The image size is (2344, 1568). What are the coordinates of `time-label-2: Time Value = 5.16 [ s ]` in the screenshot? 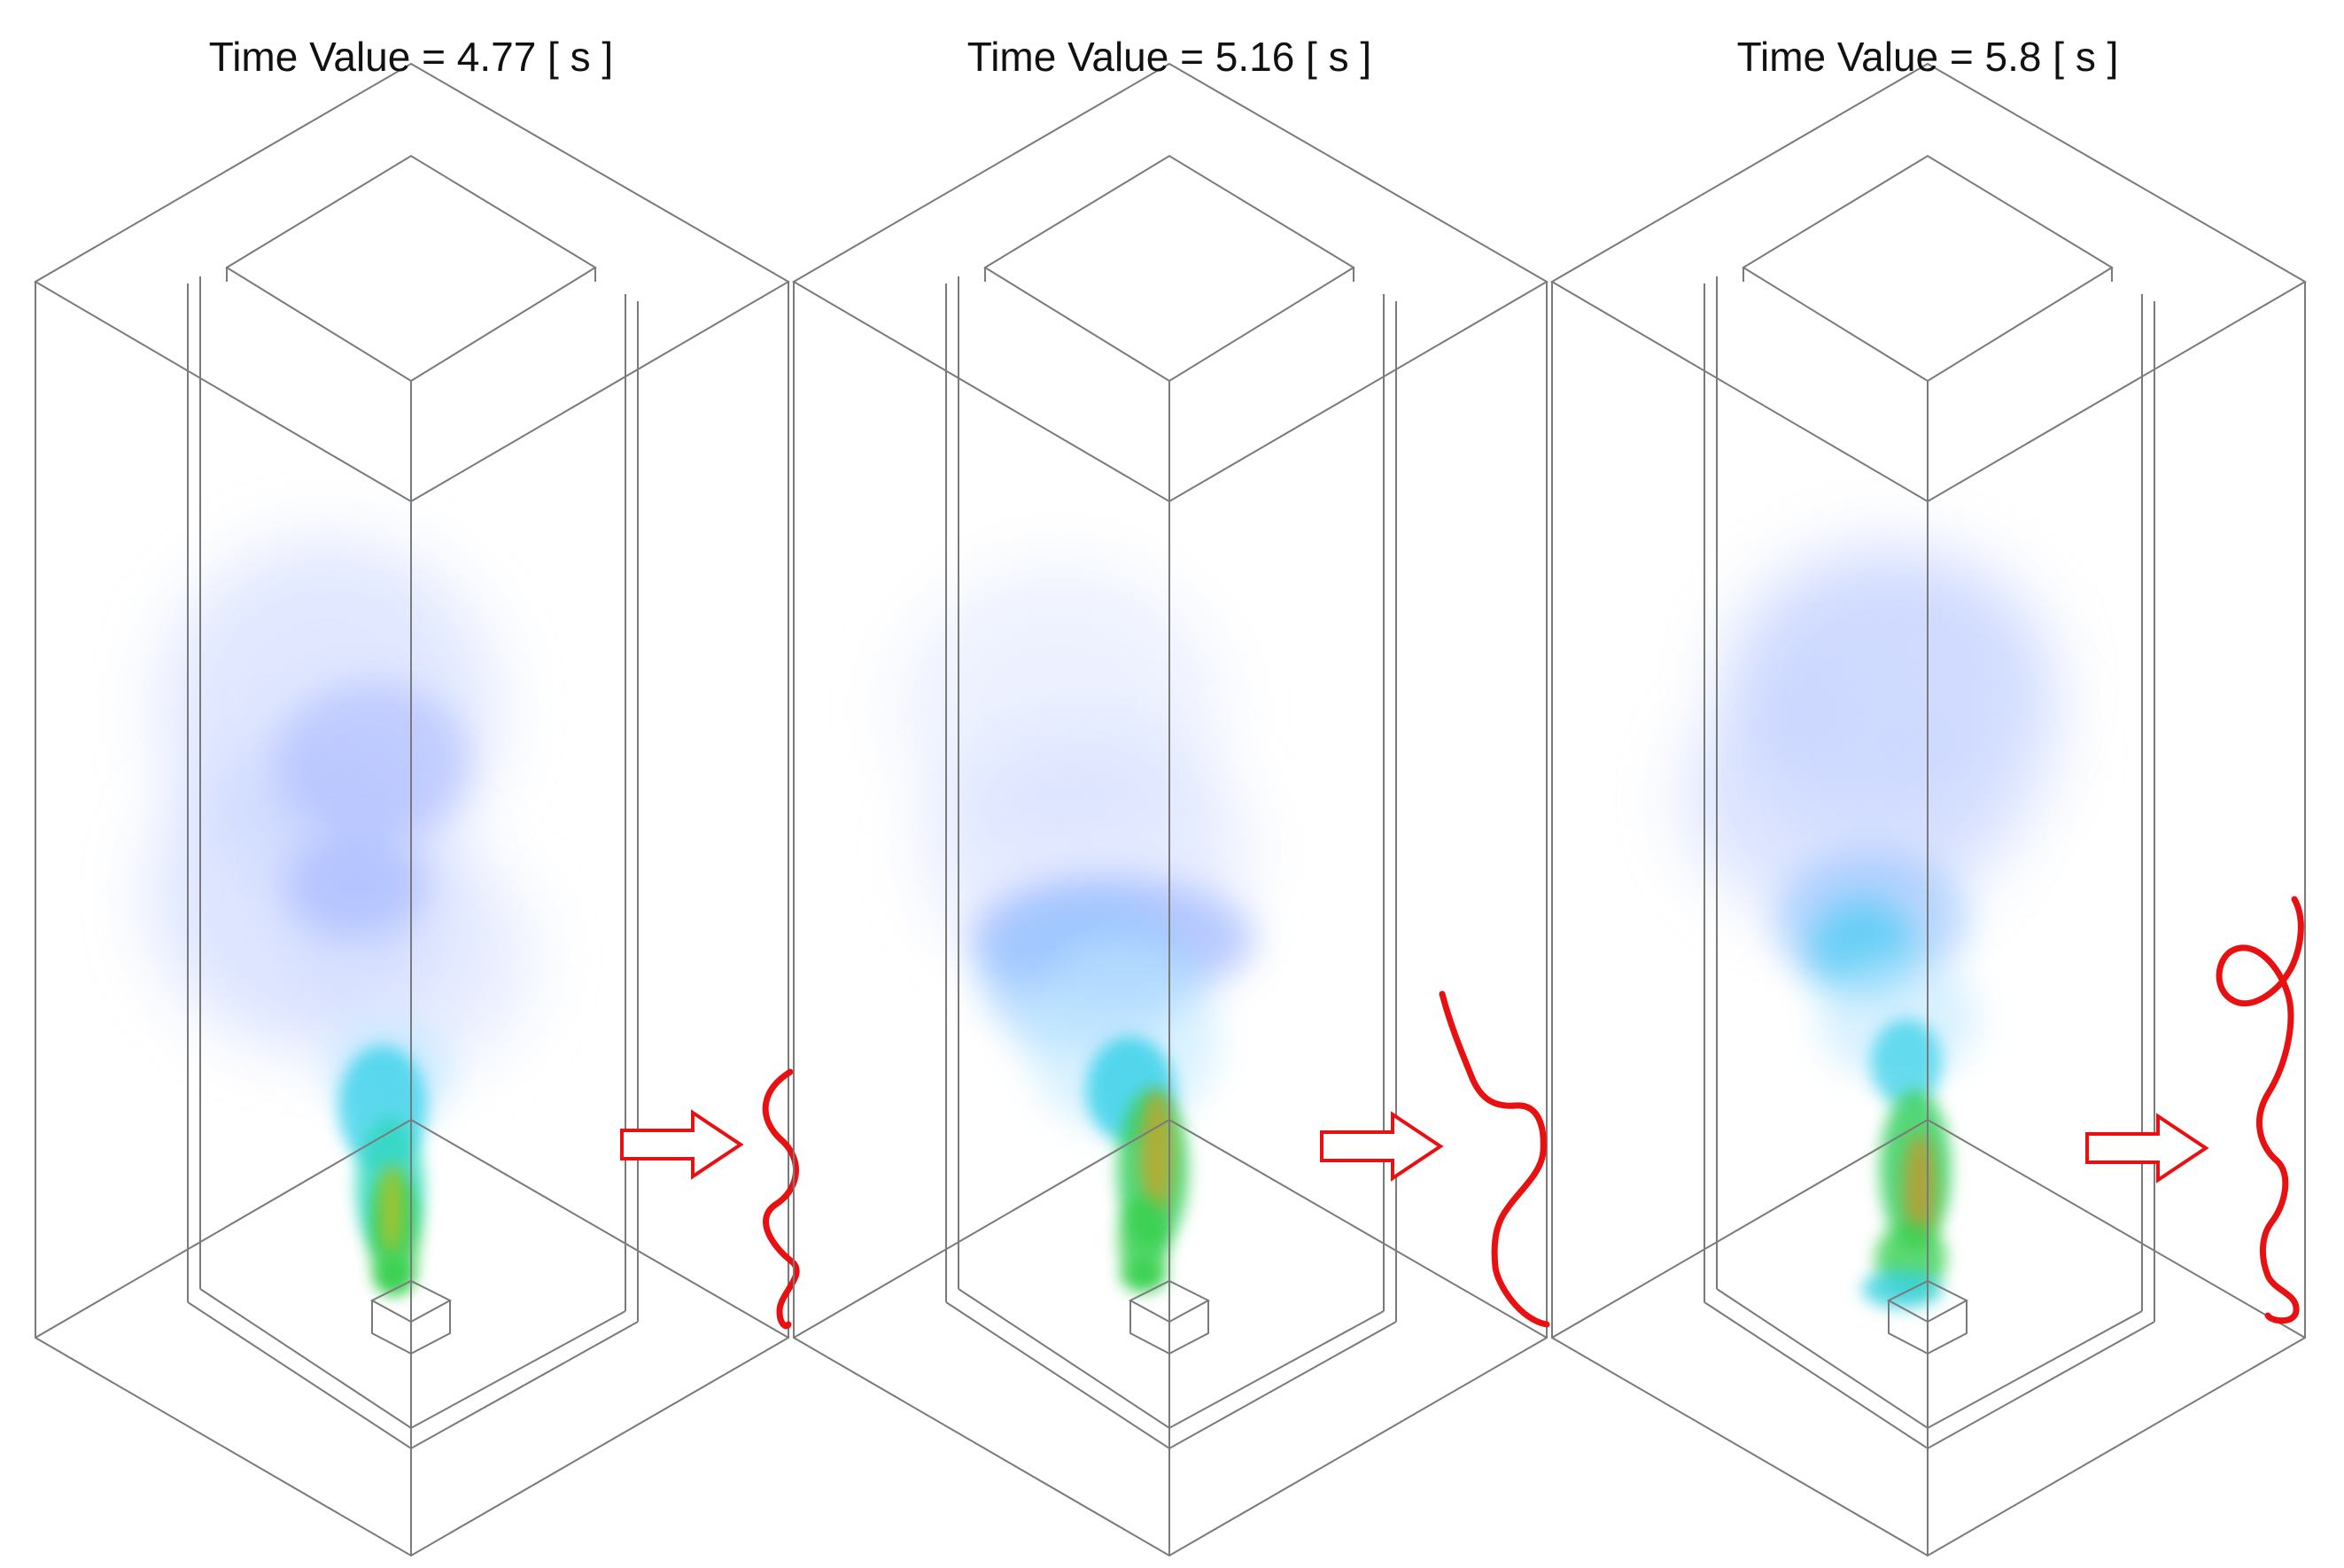 It's located at (1169, 57).